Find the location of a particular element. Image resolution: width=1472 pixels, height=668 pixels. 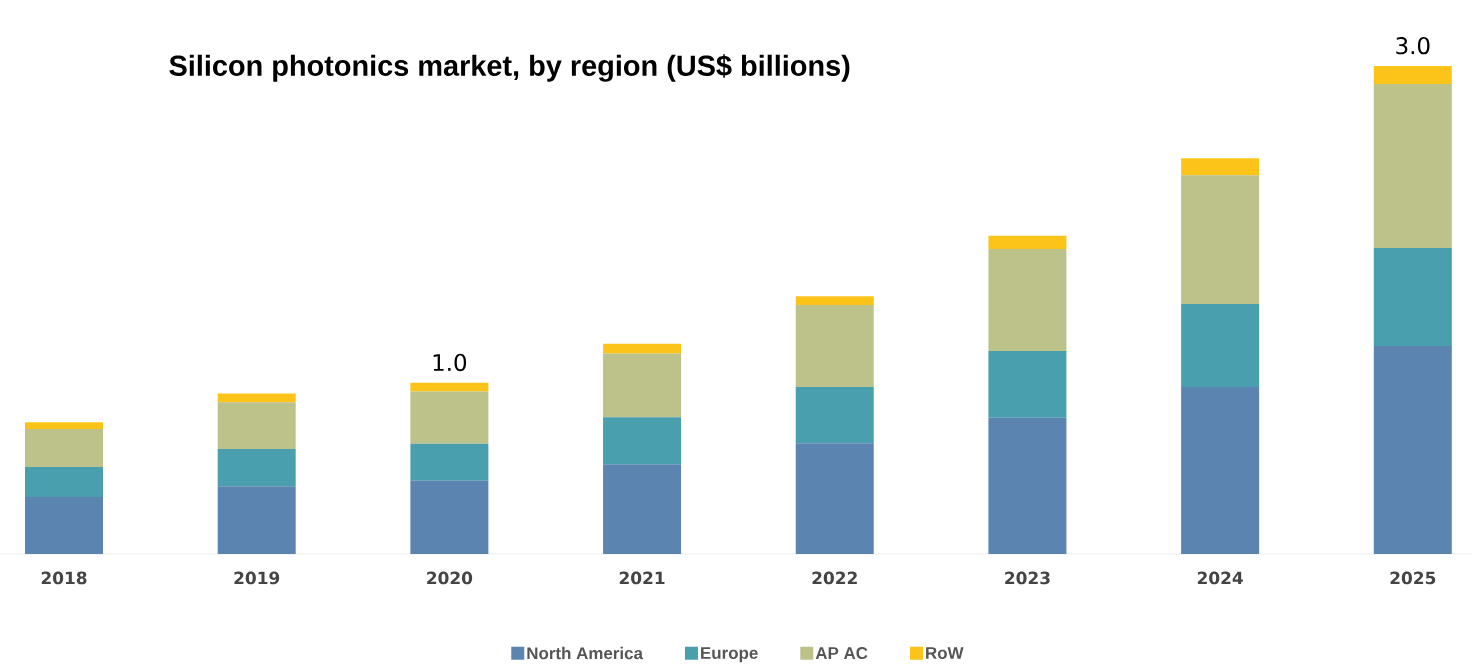

legend-label: AP AC is located at coordinates (841, 653).